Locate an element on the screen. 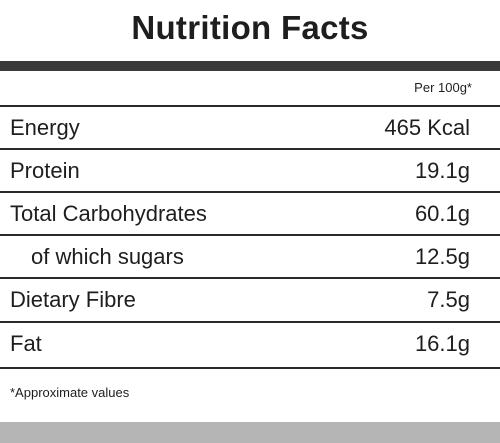 The width and height of the screenshot is (500, 443). nutrient-name: Energy is located at coordinates (45, 127).